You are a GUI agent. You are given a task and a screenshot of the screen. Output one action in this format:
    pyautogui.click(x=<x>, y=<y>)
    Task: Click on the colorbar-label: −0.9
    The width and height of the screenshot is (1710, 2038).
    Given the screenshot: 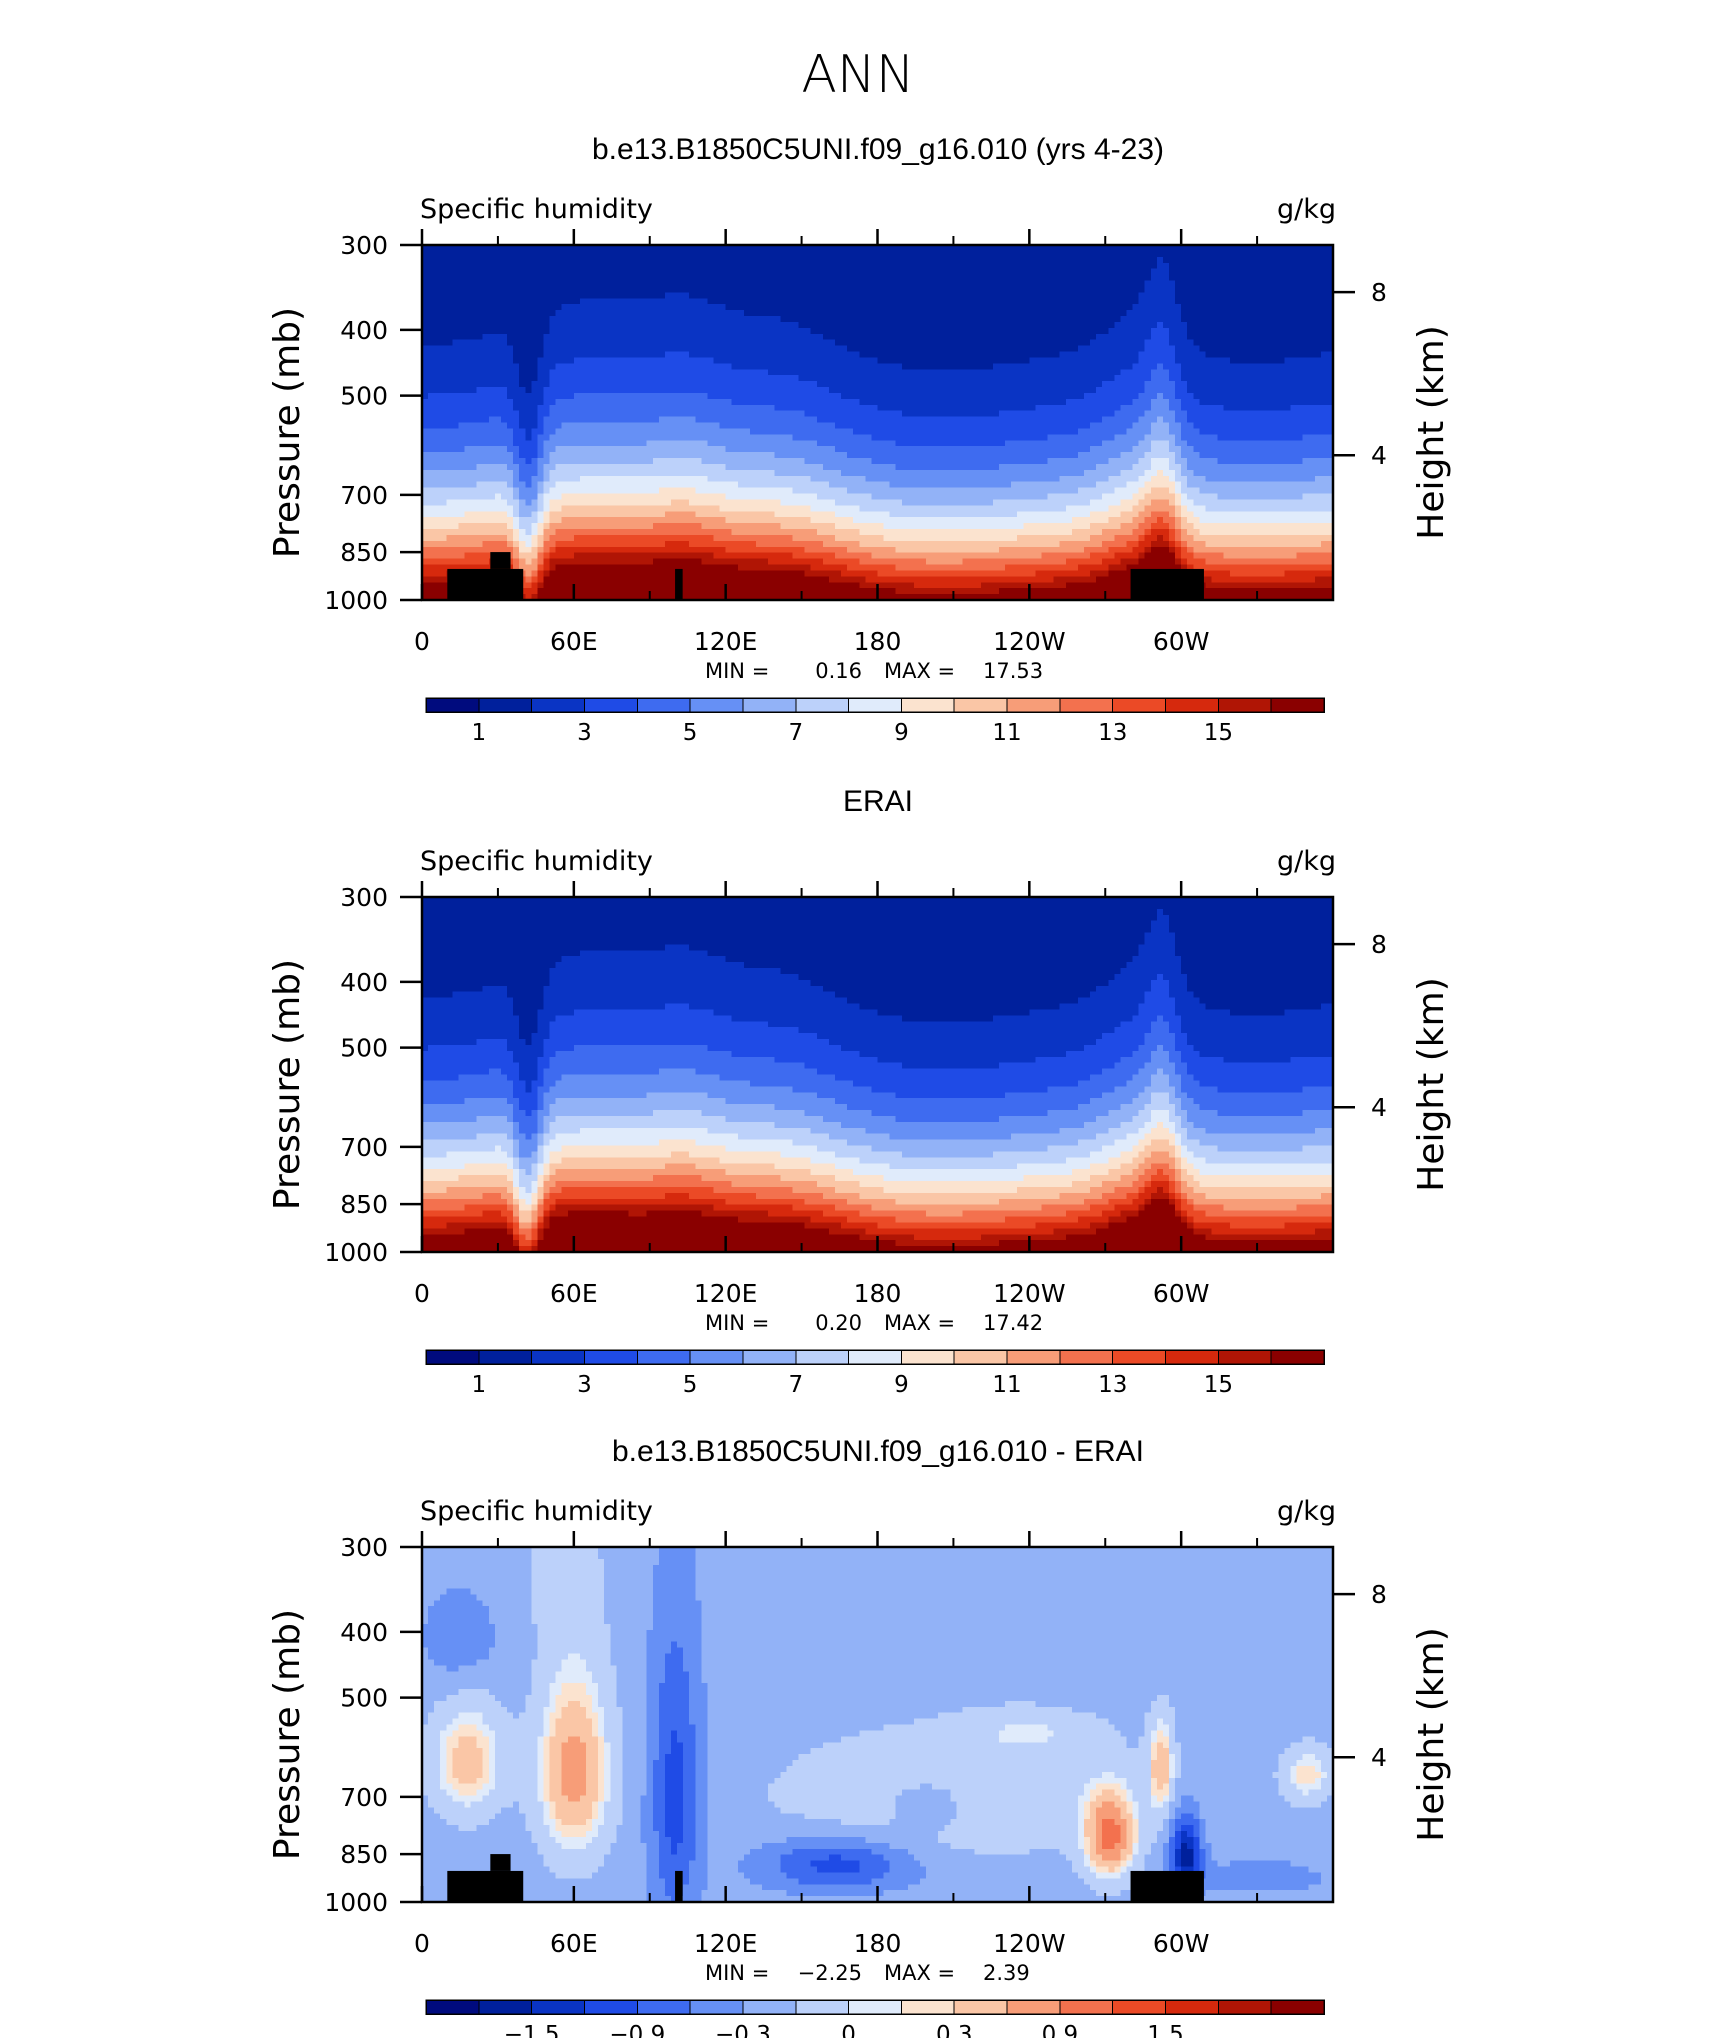 What is the action you would take?
    pyautogui.click(x=637, y=2030)
    